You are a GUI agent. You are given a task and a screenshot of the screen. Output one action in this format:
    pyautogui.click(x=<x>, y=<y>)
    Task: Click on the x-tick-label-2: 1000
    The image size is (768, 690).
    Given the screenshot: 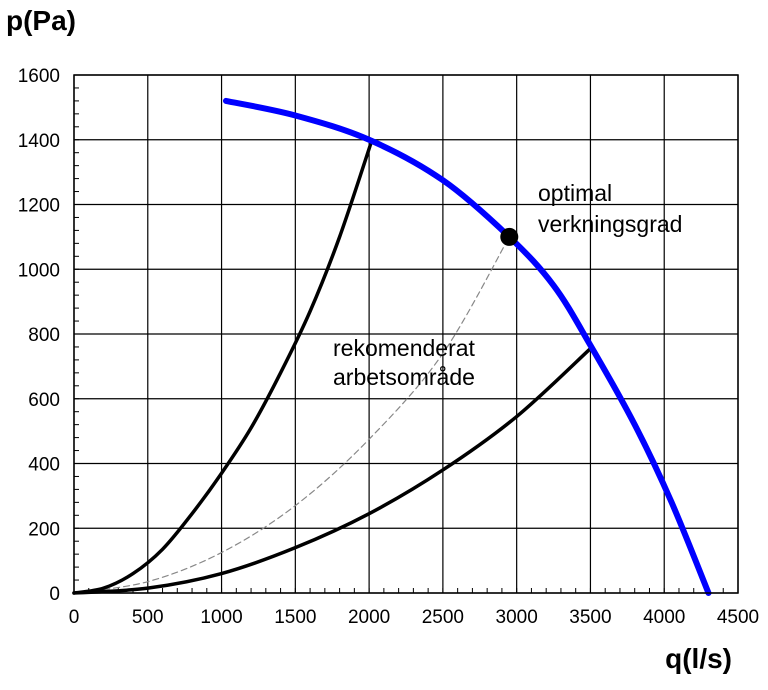 What is the action you would take?
    pyautogui.click(x=221, y=617)
    